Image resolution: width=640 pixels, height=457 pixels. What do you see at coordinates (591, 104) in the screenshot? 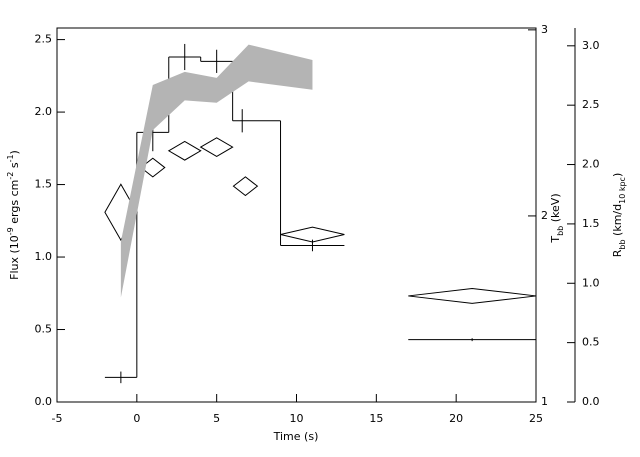
I see `y3-tick-label: 2.5` at bounding box center [591, 104].